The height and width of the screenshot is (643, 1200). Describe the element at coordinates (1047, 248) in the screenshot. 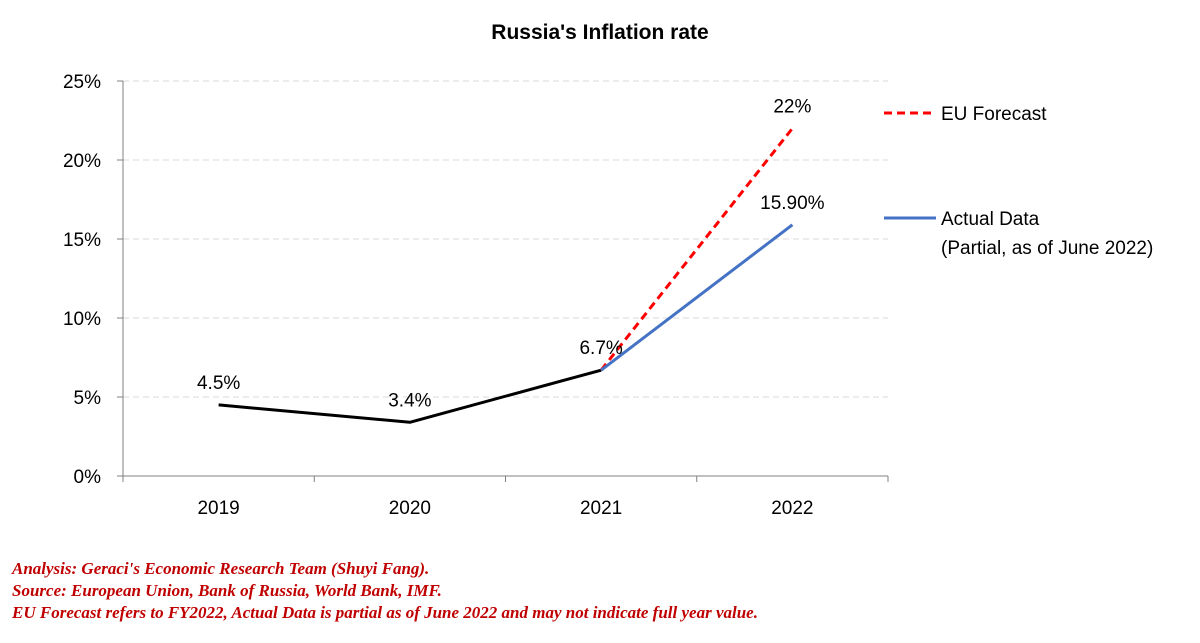

I see `legend-label: (Partial, as of June 2022)` at that location.